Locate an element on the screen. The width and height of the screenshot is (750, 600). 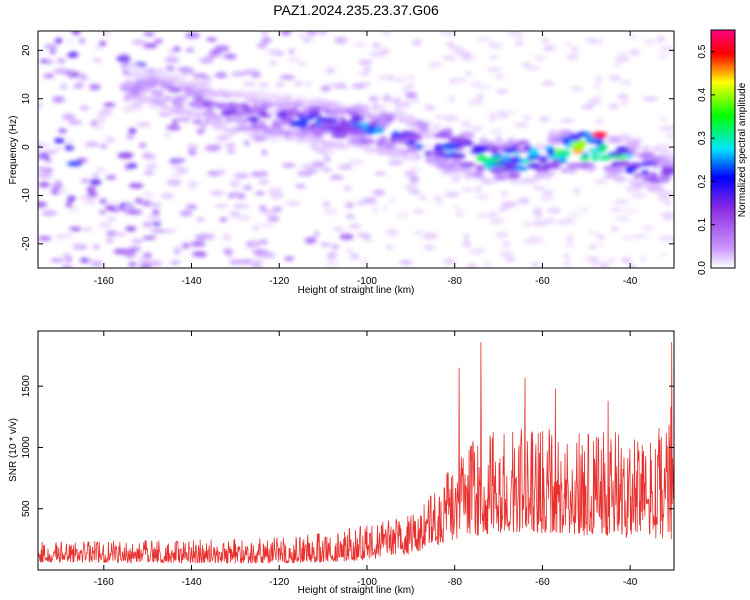
spectrogram-y-tick-label: 0 is located at coordinates (26, 147).